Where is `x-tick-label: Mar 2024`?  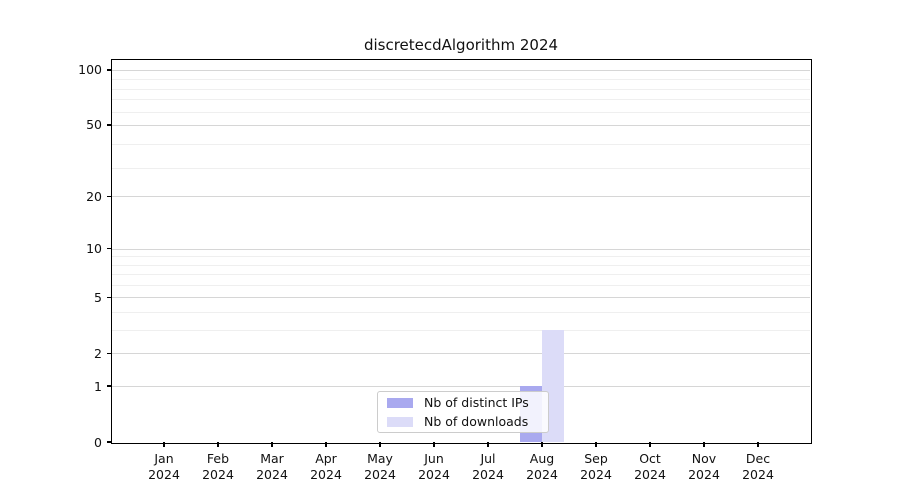
x-tick-label: Mar 2024 is located at coordinates (272, 466).